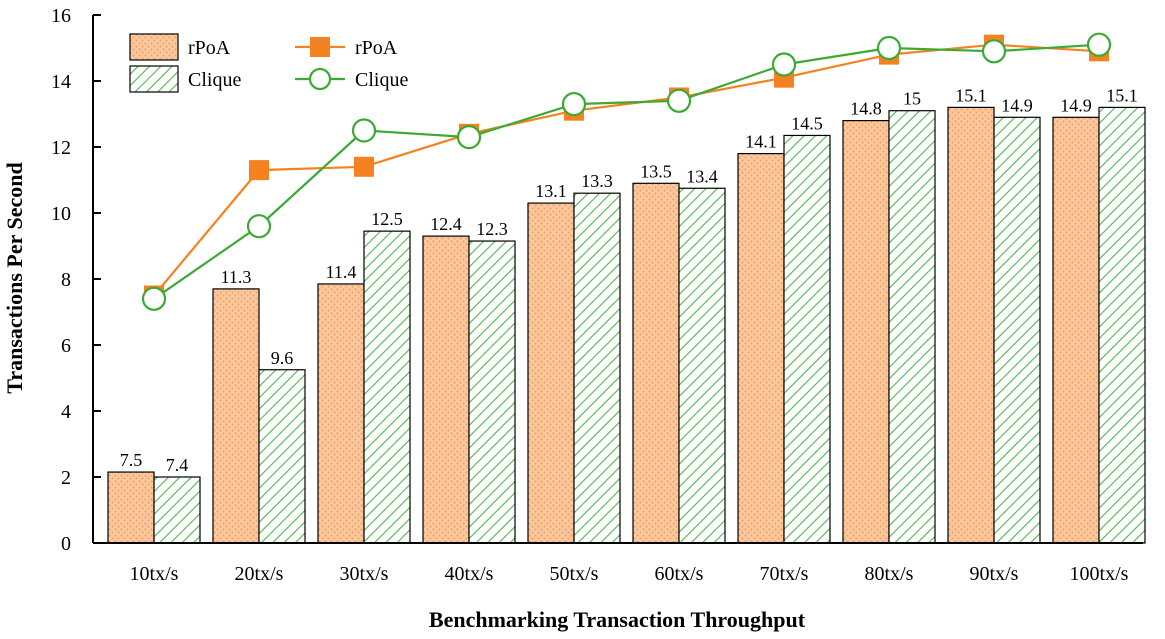 The height and width of the screenshot is (639, 1165). I want to click on x-tick-label: 70tx/s, so click(784, 574).